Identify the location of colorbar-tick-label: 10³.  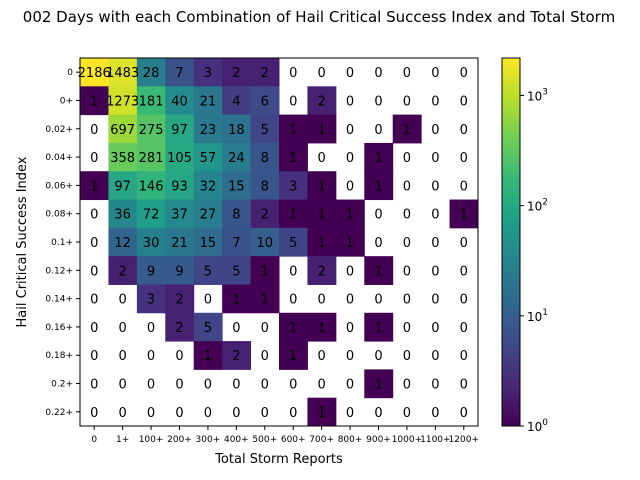
(537, 95).